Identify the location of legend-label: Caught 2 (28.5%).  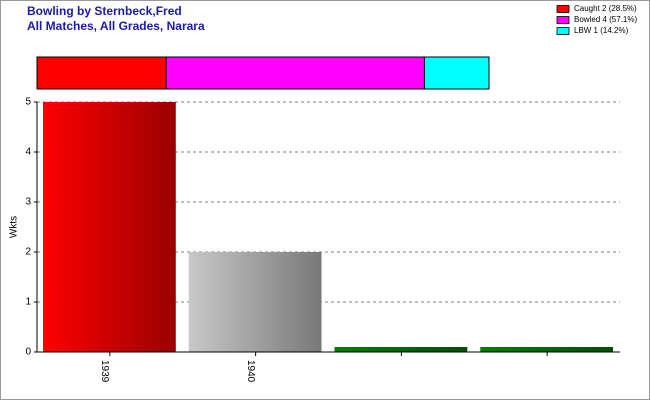
(605, 8).